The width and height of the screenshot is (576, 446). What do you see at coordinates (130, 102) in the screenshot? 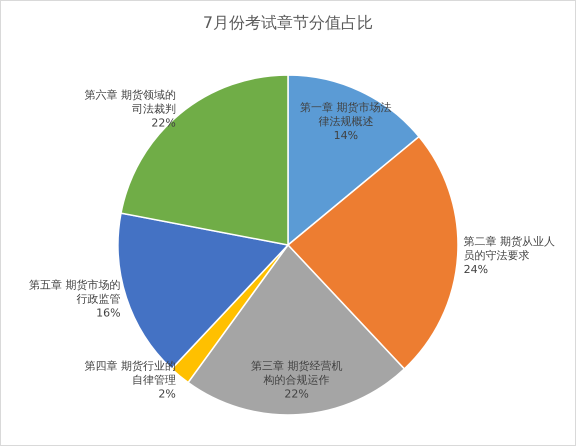
I see `slice-label: 第六章 期货领域的司法裁判` at bounding box center [130, 102].